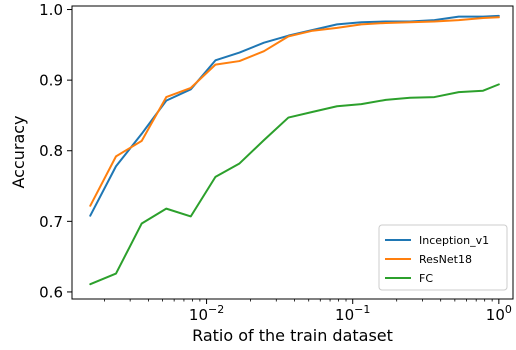 The width and height of the screenshot is (516, 350). I want to click on legend-label-0: Inception_v1, so click(454, 240).